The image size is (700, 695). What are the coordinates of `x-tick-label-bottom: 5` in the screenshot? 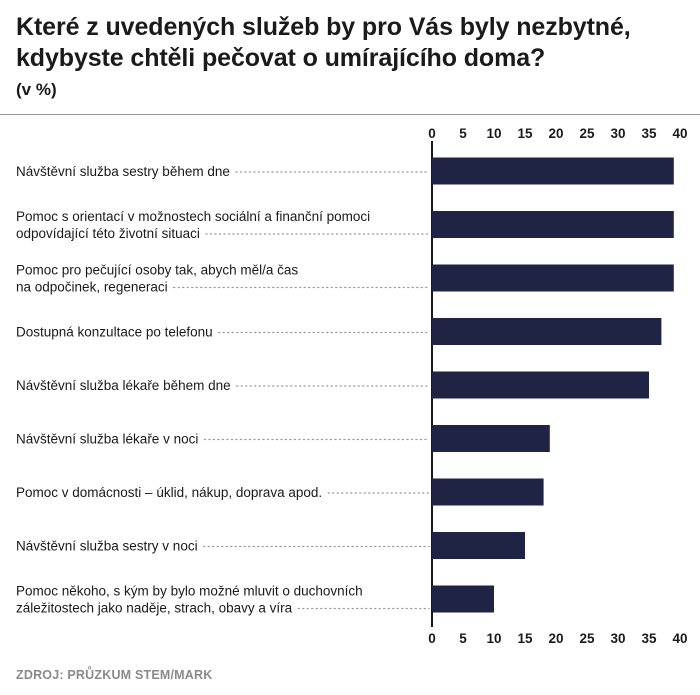 It's located at (463, 638).